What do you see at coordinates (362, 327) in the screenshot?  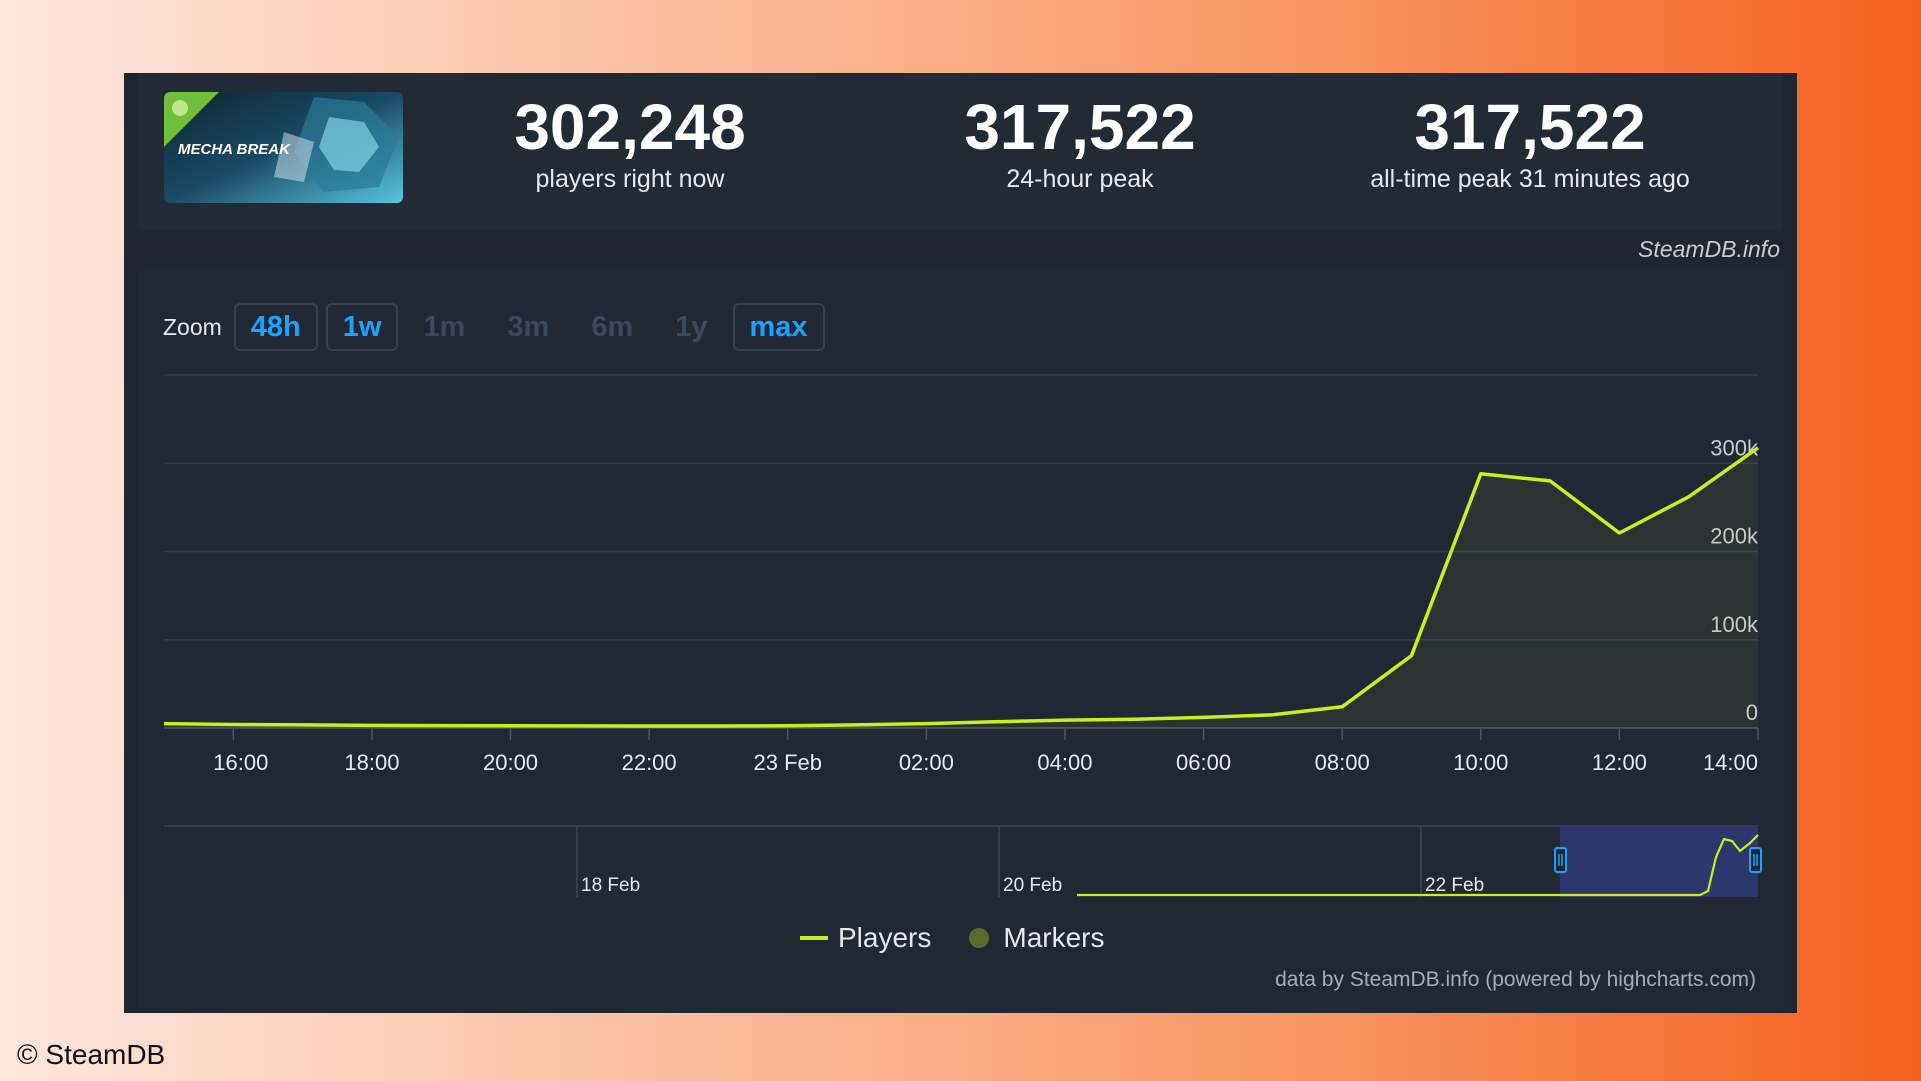 I see `zoom-1w-button: 1w` at bounding box center [362, 327].